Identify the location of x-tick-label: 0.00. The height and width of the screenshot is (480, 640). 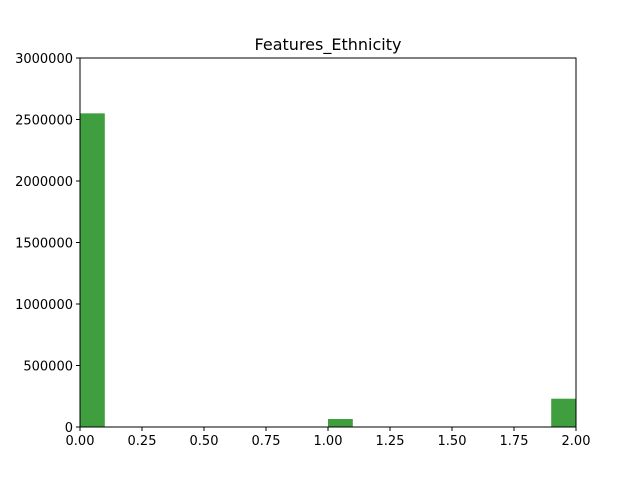
(80, 441).